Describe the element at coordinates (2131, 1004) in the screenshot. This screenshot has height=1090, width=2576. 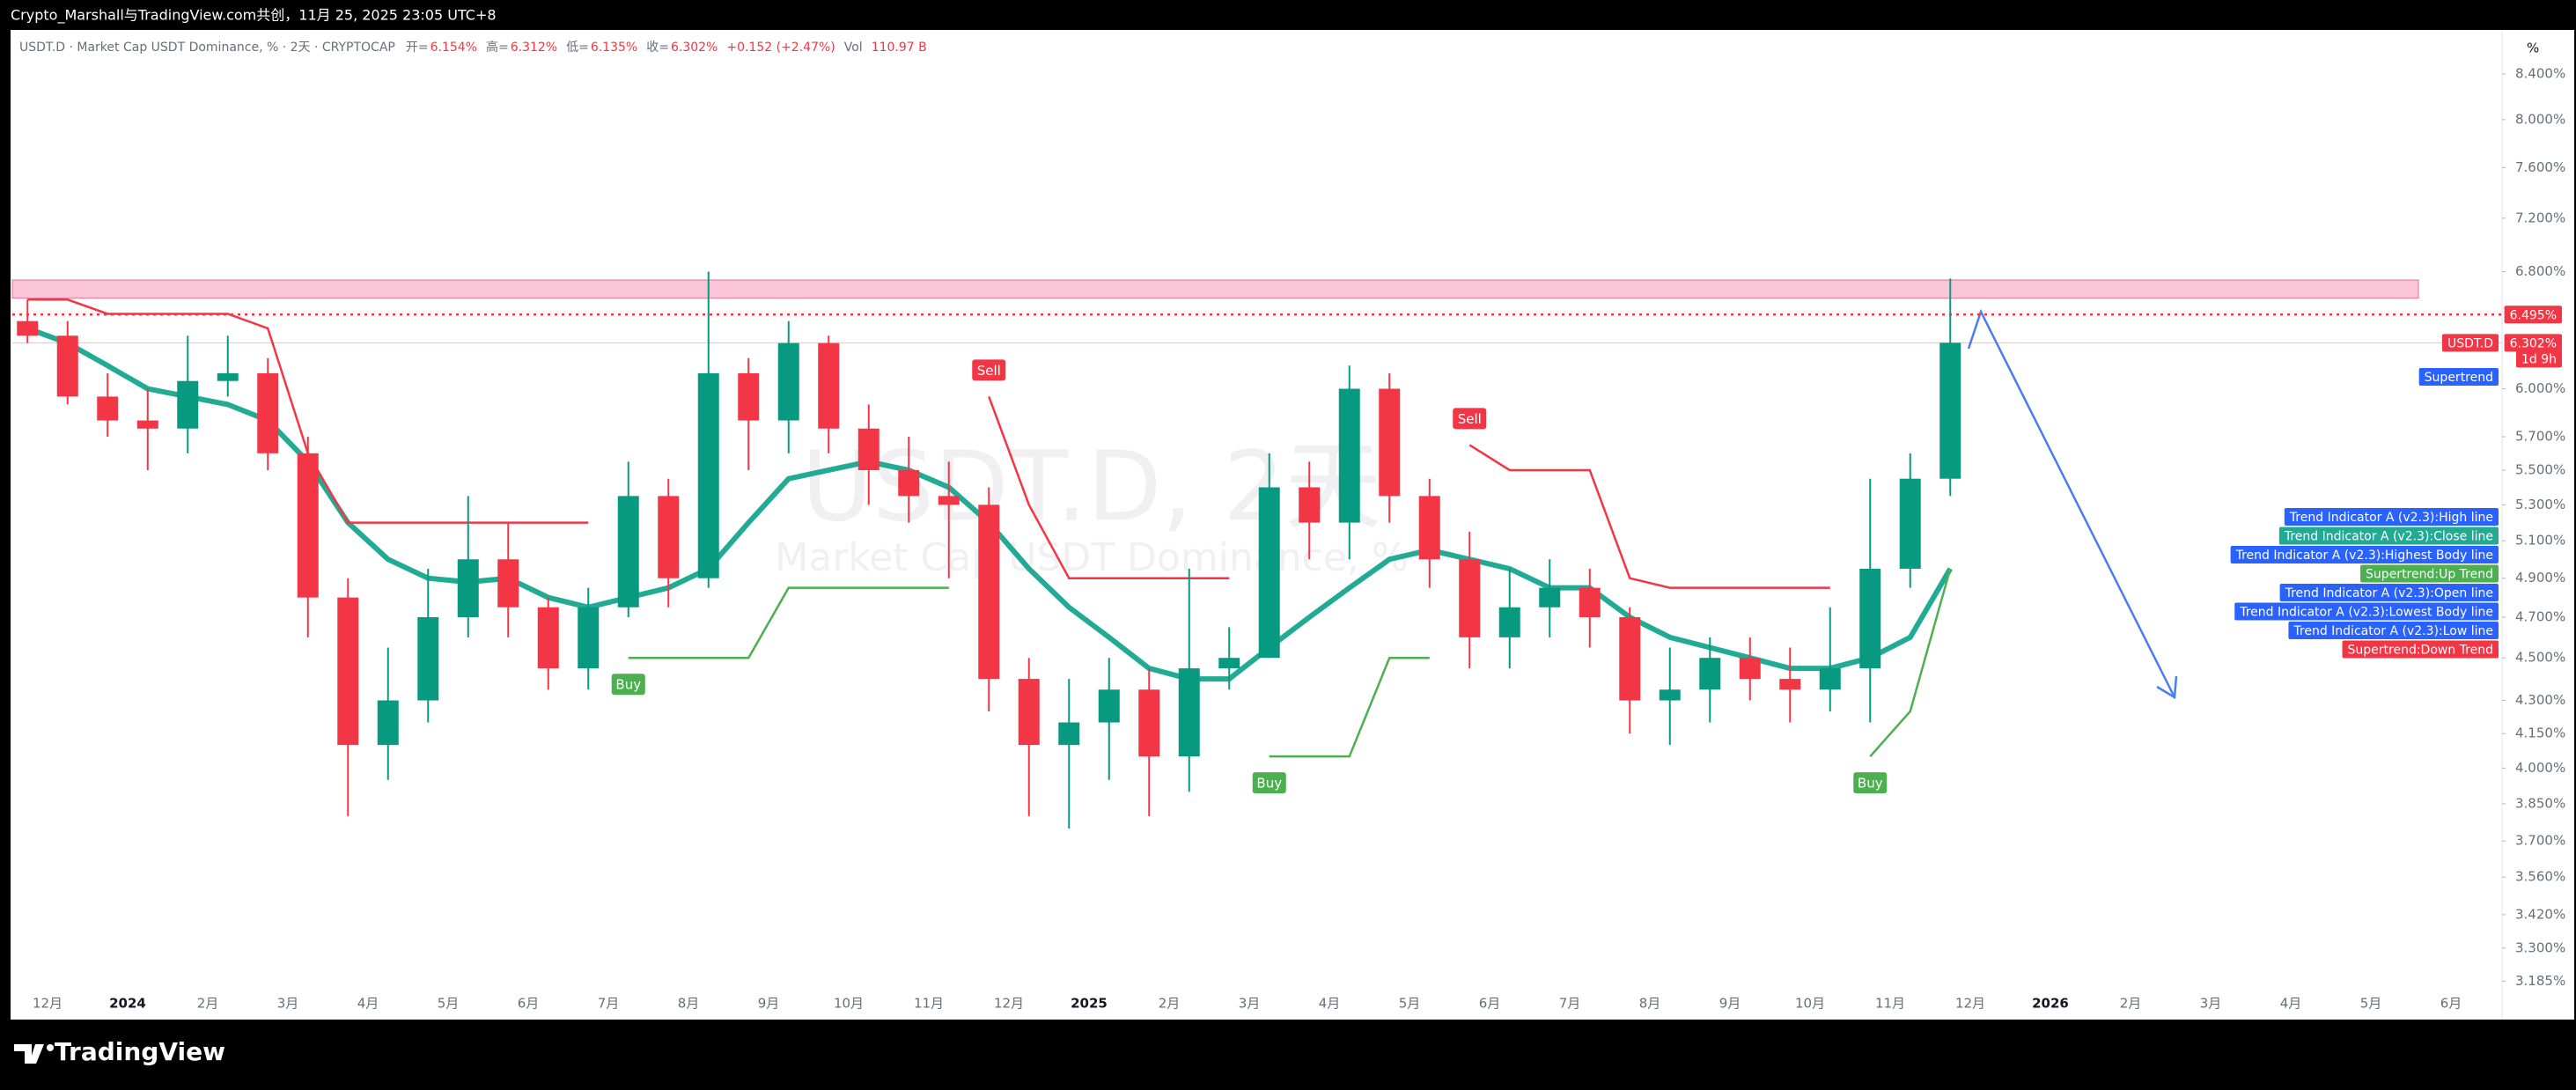
I see `x-tick-label: 2月` at that location.